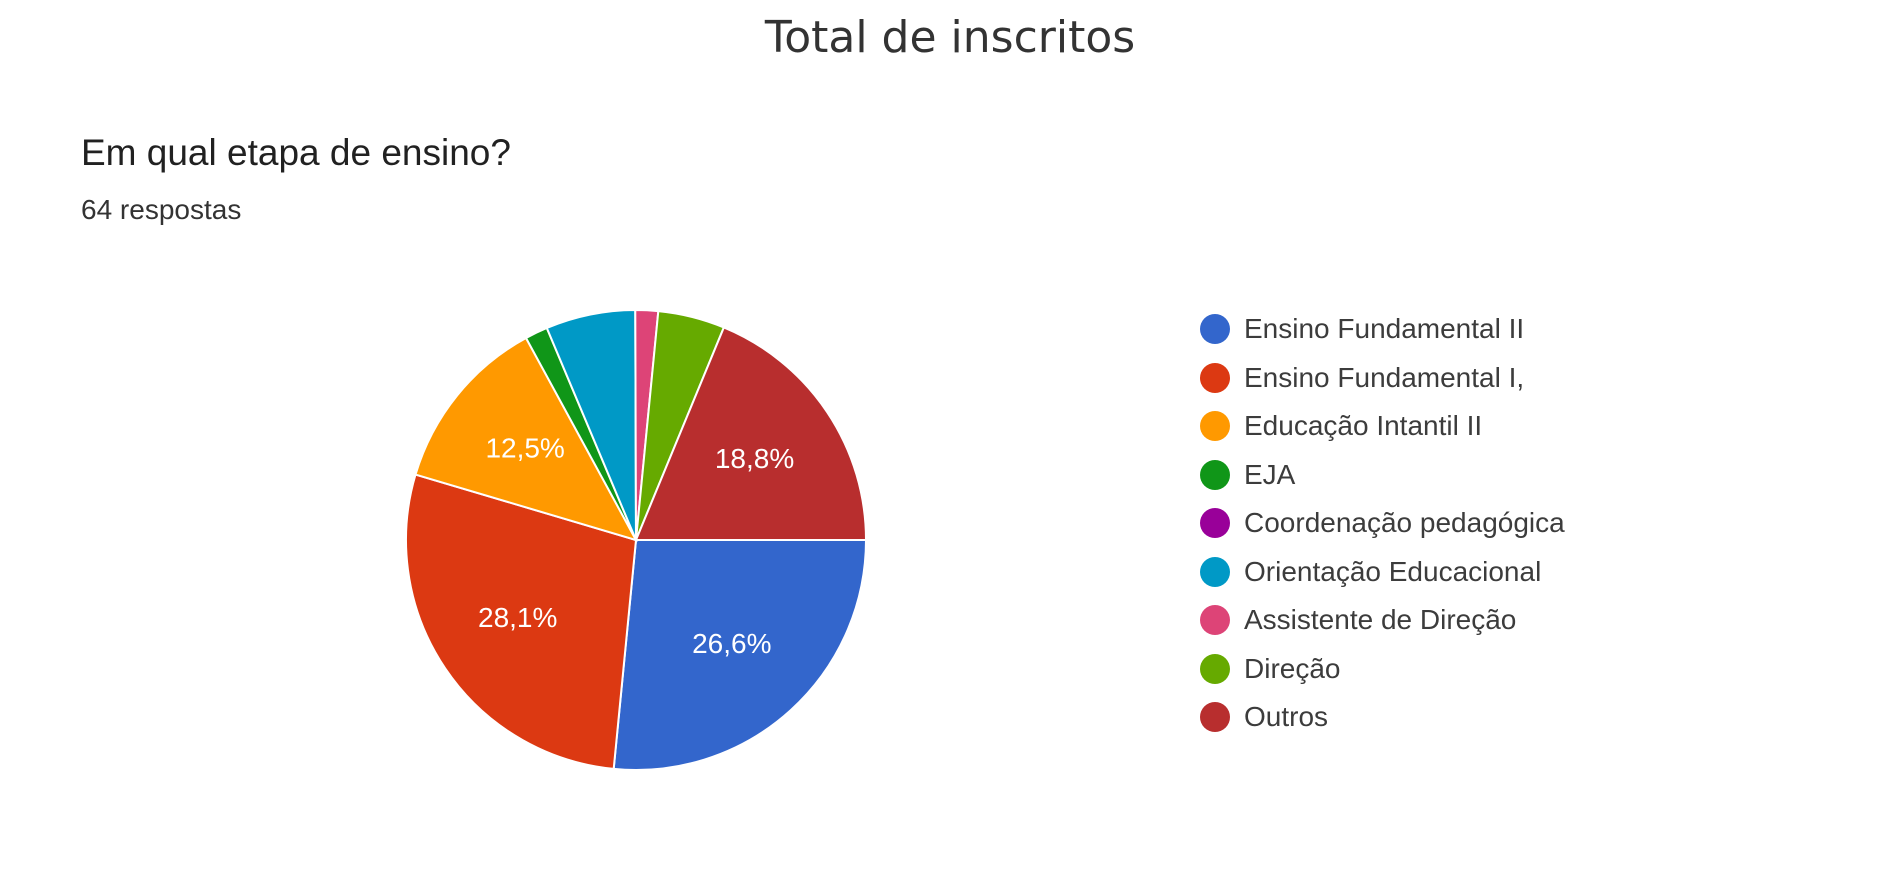 The height and width of the screenshot is (873, 1900). Describe the element at coordinates (517, 617) in the screenshot. I see `slice-value-label: 28,1%` at that location.